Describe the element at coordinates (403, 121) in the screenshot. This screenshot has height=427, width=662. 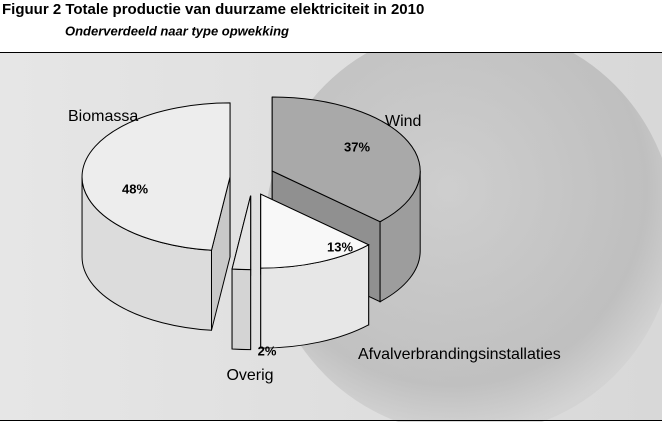
I see `category-label: Wind` at that location.